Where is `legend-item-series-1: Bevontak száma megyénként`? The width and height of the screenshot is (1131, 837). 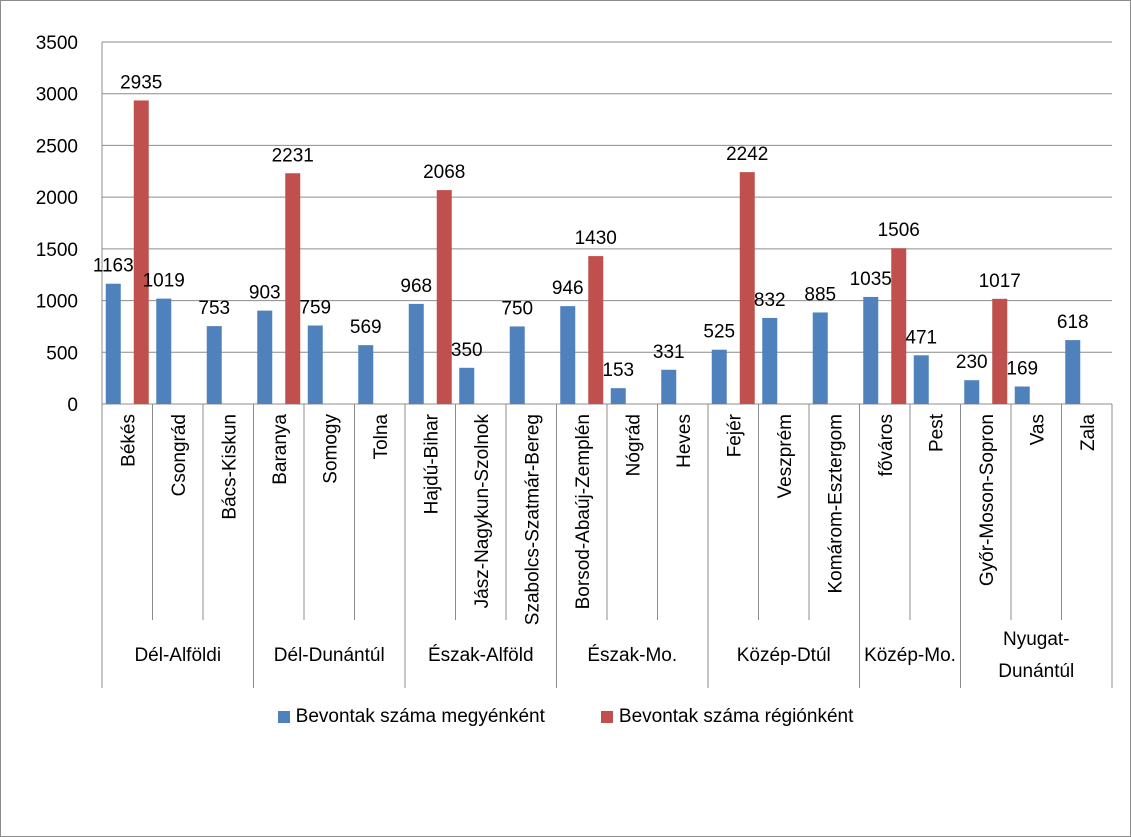
legend-item-series-1: Bevontak száma megyénként is located at coordinates (411, 717).